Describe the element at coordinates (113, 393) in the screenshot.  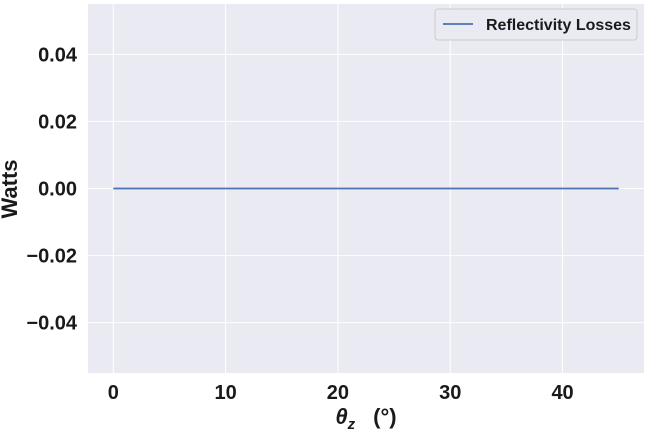
I see `x-tick-label: 0` at that location.